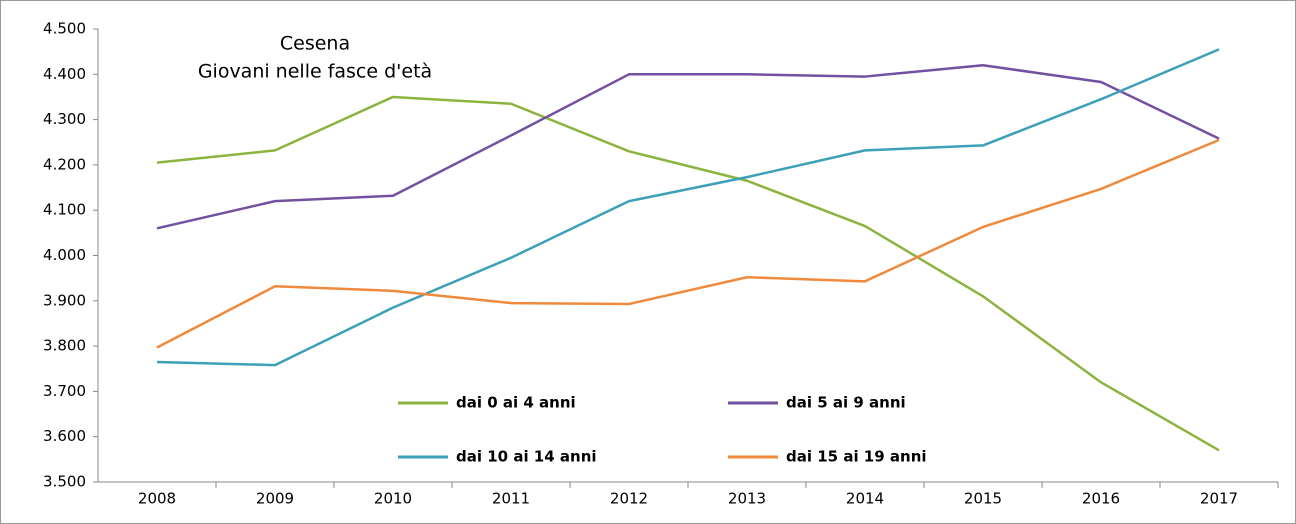  Describe the element at coordinates (64, 346) in the screenshot. I see `y-tick-label: 3.800` at that location.